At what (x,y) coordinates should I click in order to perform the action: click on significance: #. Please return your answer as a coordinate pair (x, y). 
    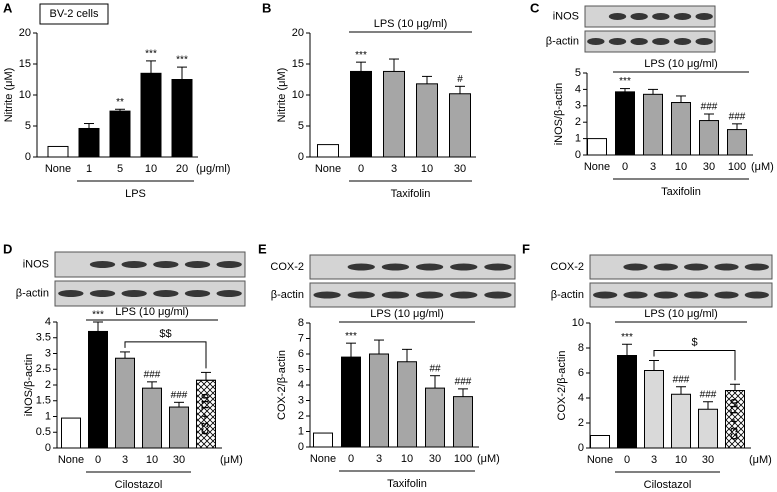
    Looking at the image, I should click on (460, 79).